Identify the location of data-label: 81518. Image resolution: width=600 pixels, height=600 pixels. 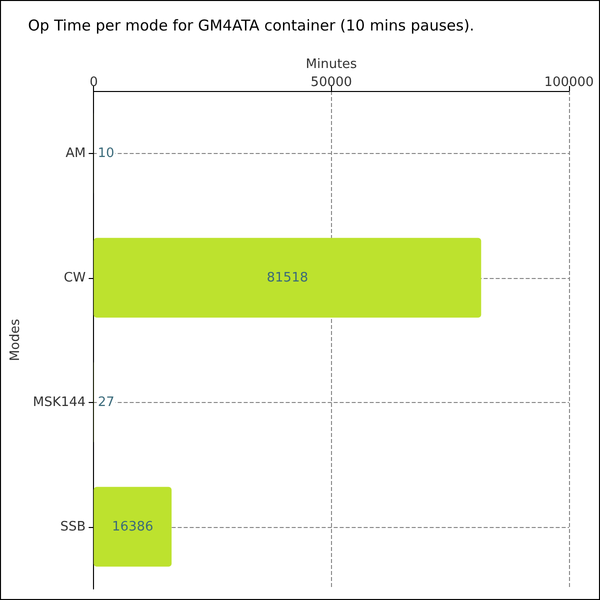
(287, 278).